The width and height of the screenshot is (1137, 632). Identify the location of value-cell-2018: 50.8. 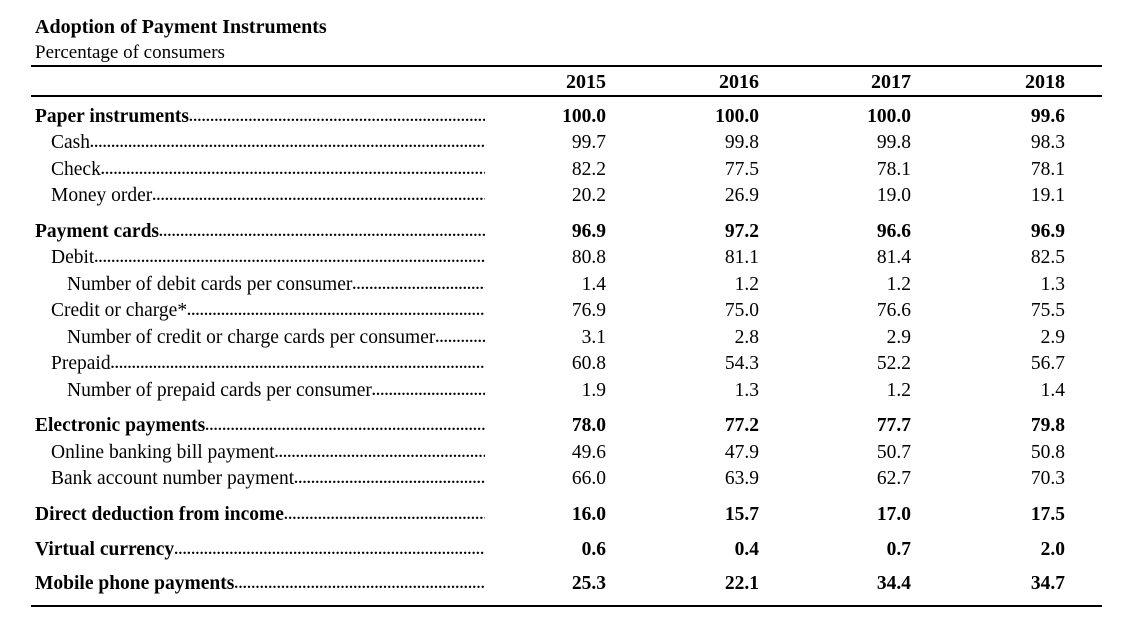
(1047, 452).